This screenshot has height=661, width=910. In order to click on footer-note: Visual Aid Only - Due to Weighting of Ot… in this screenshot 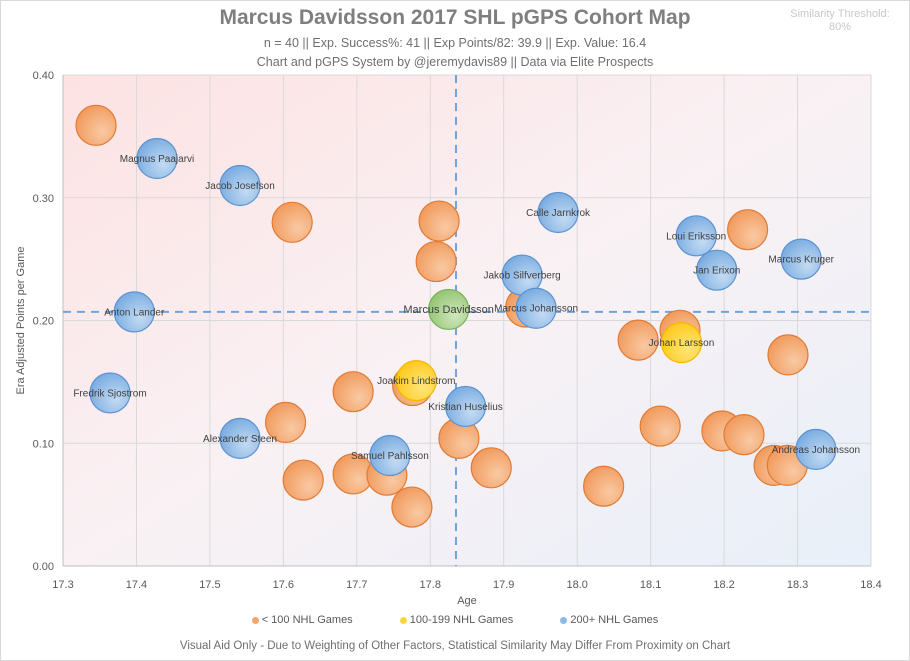, I will do `click(455, 646)`.